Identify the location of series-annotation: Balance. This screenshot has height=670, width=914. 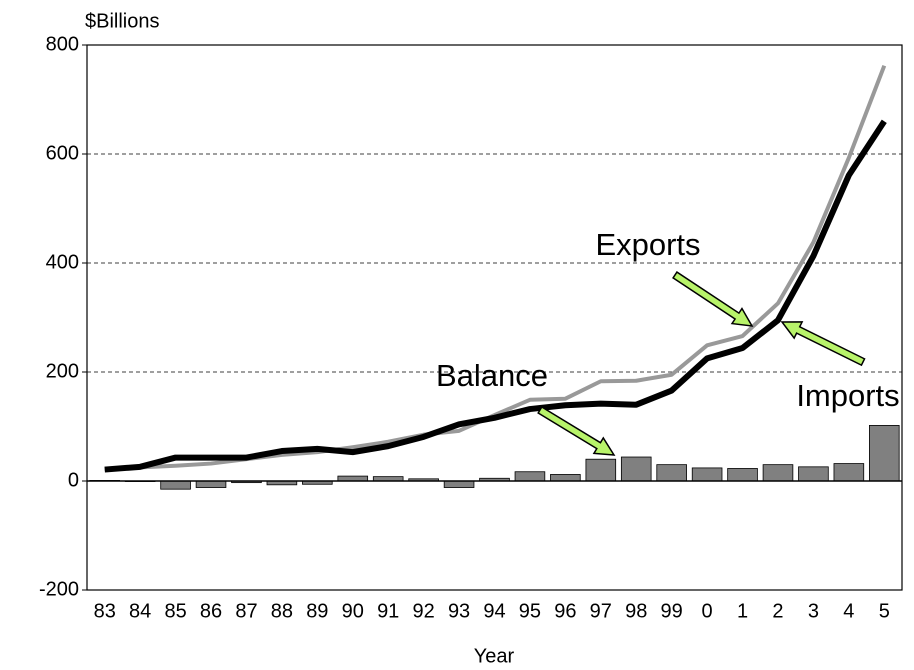
(492, 375).